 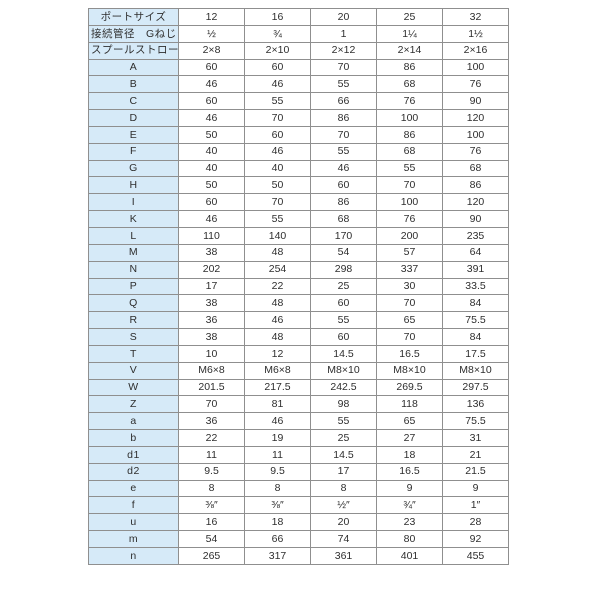 I want to click on header-row: スプールストローク2×82×102×122×142×16, so click(x=298, y=50).